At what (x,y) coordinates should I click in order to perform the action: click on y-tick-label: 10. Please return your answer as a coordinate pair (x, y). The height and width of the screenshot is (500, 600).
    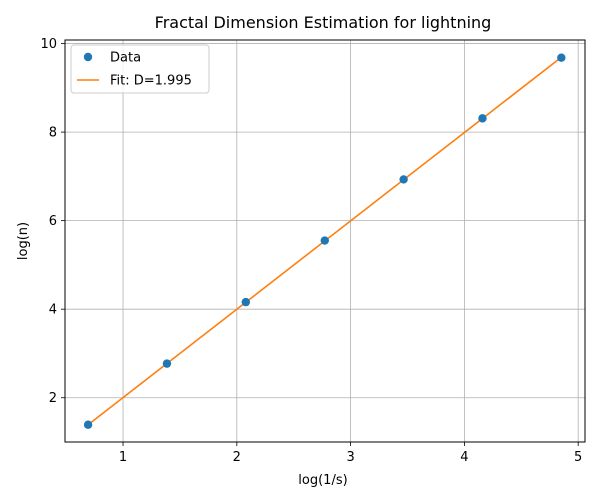
    Looking at the image, I should click on (48, 44).